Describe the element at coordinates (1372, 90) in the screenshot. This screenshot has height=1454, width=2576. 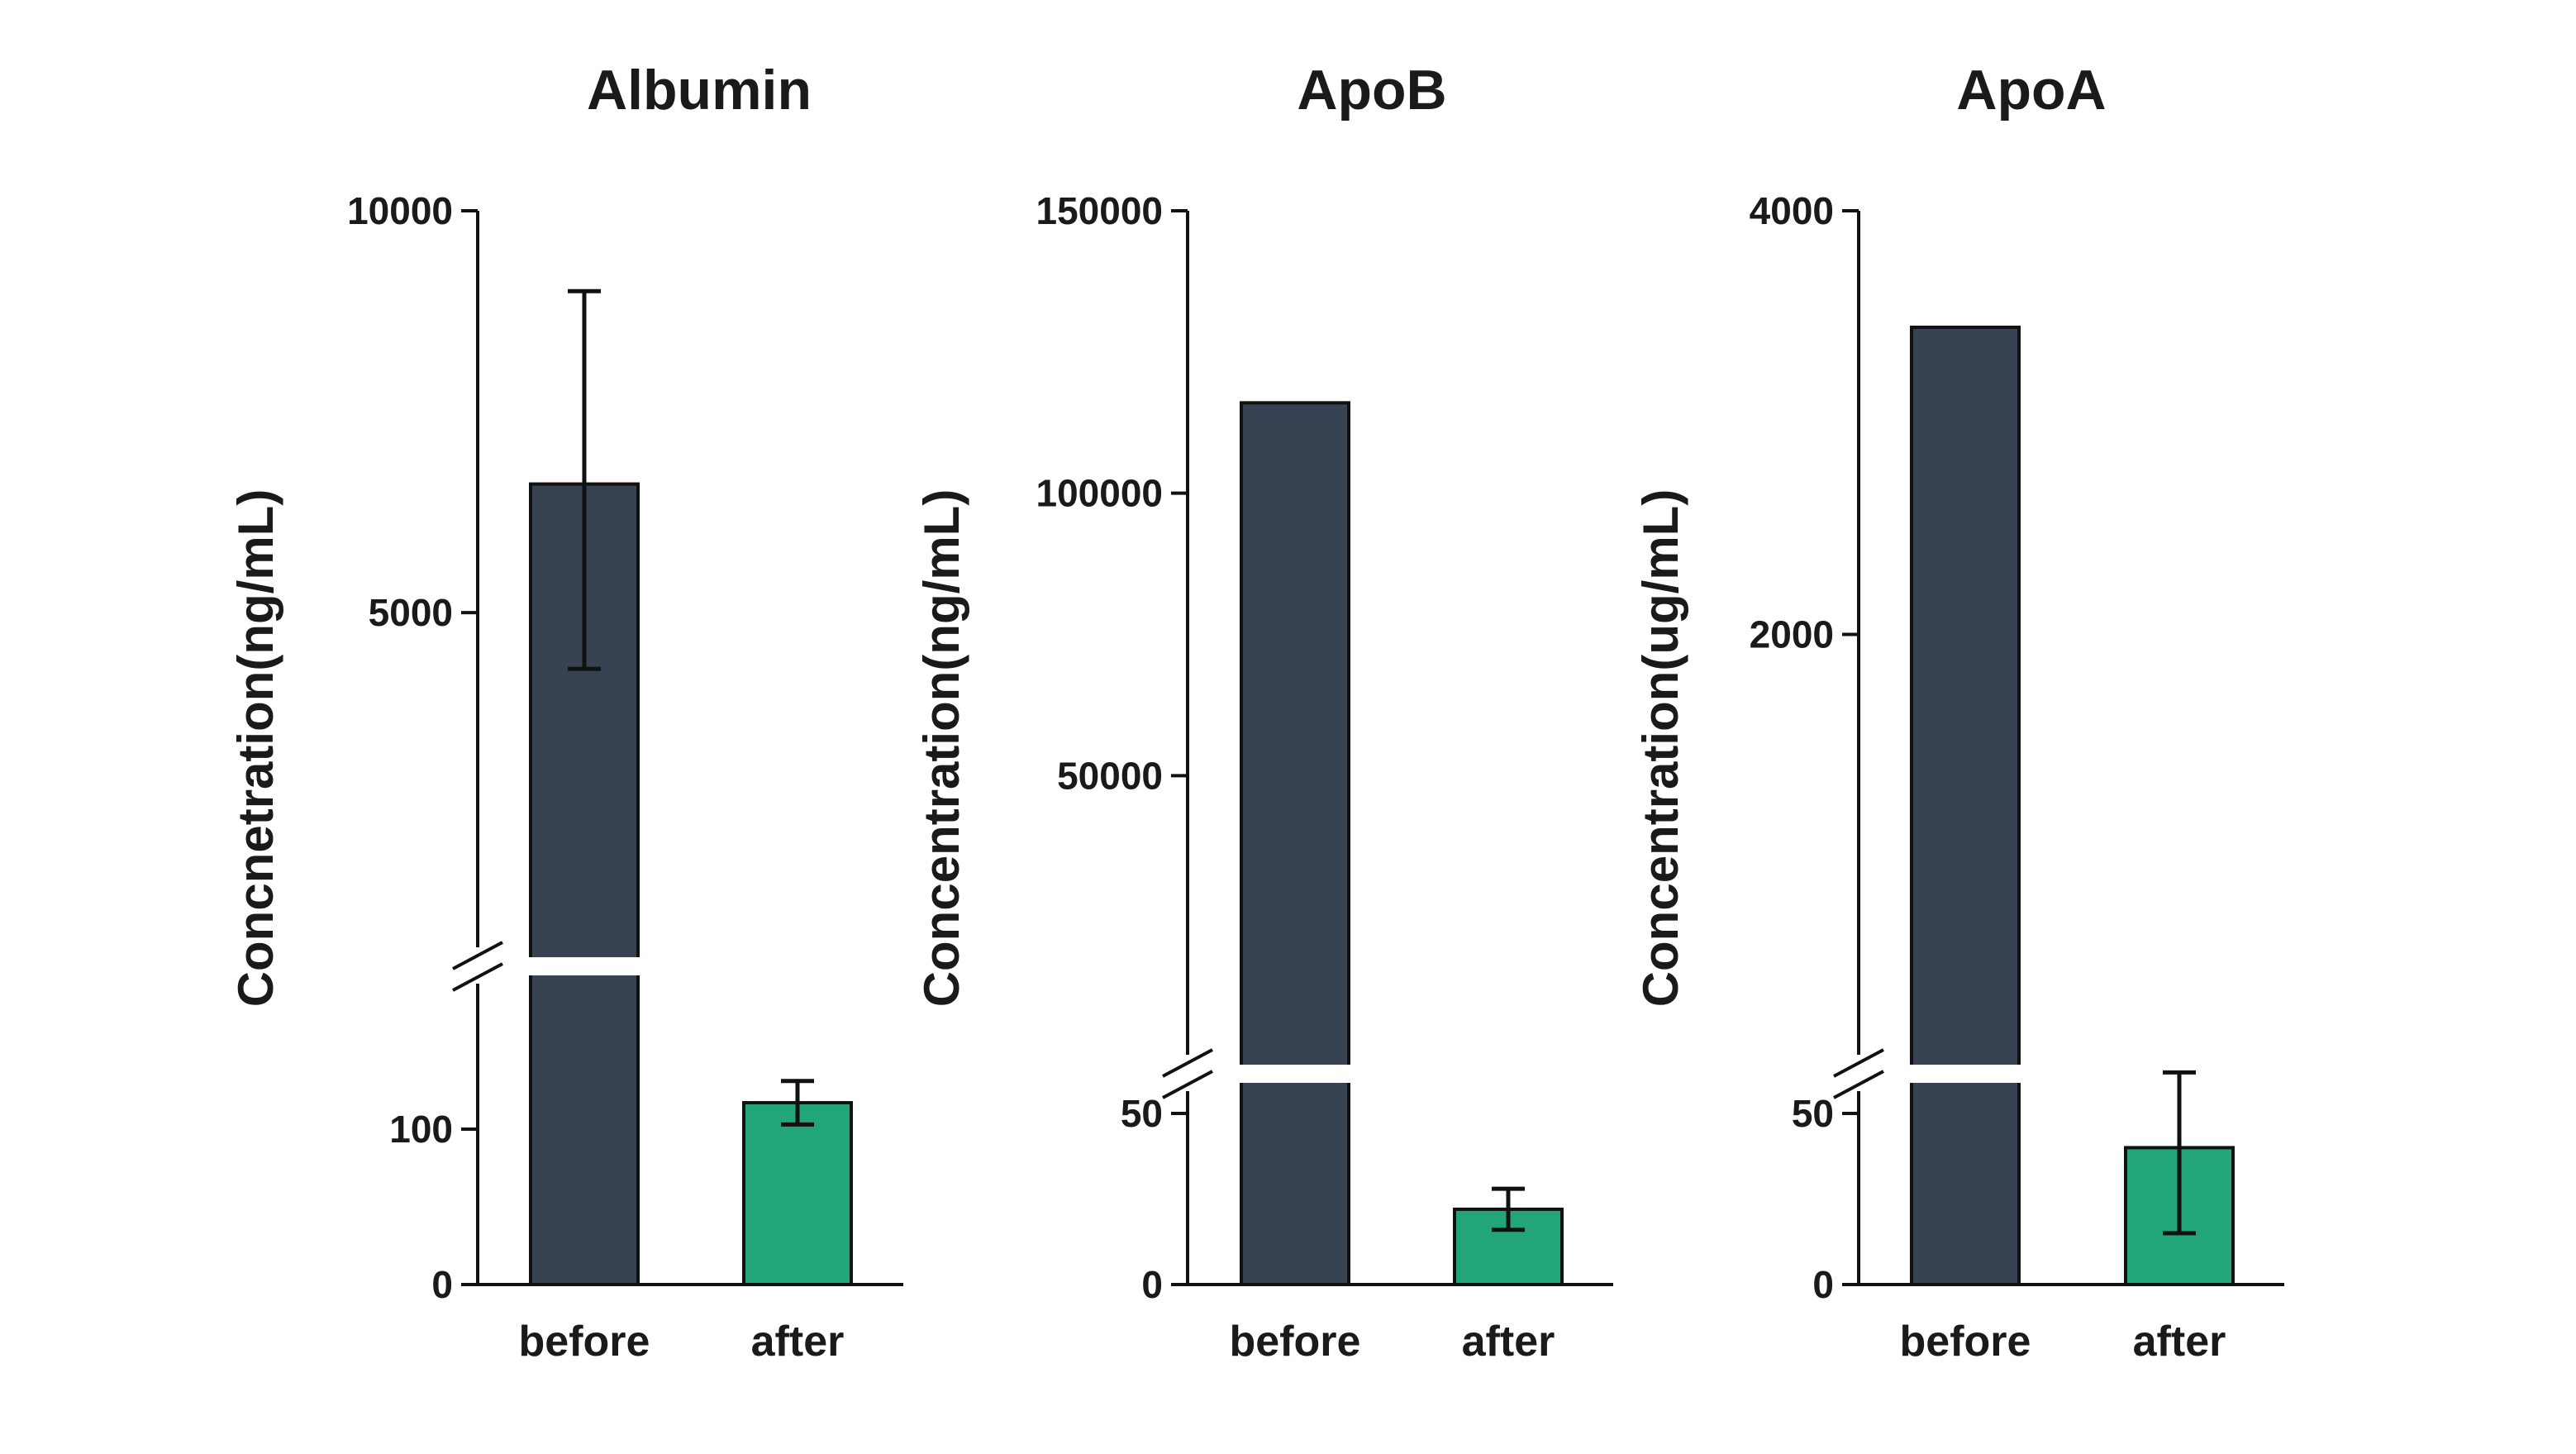
I see `chart-title: ApoB` at that location.